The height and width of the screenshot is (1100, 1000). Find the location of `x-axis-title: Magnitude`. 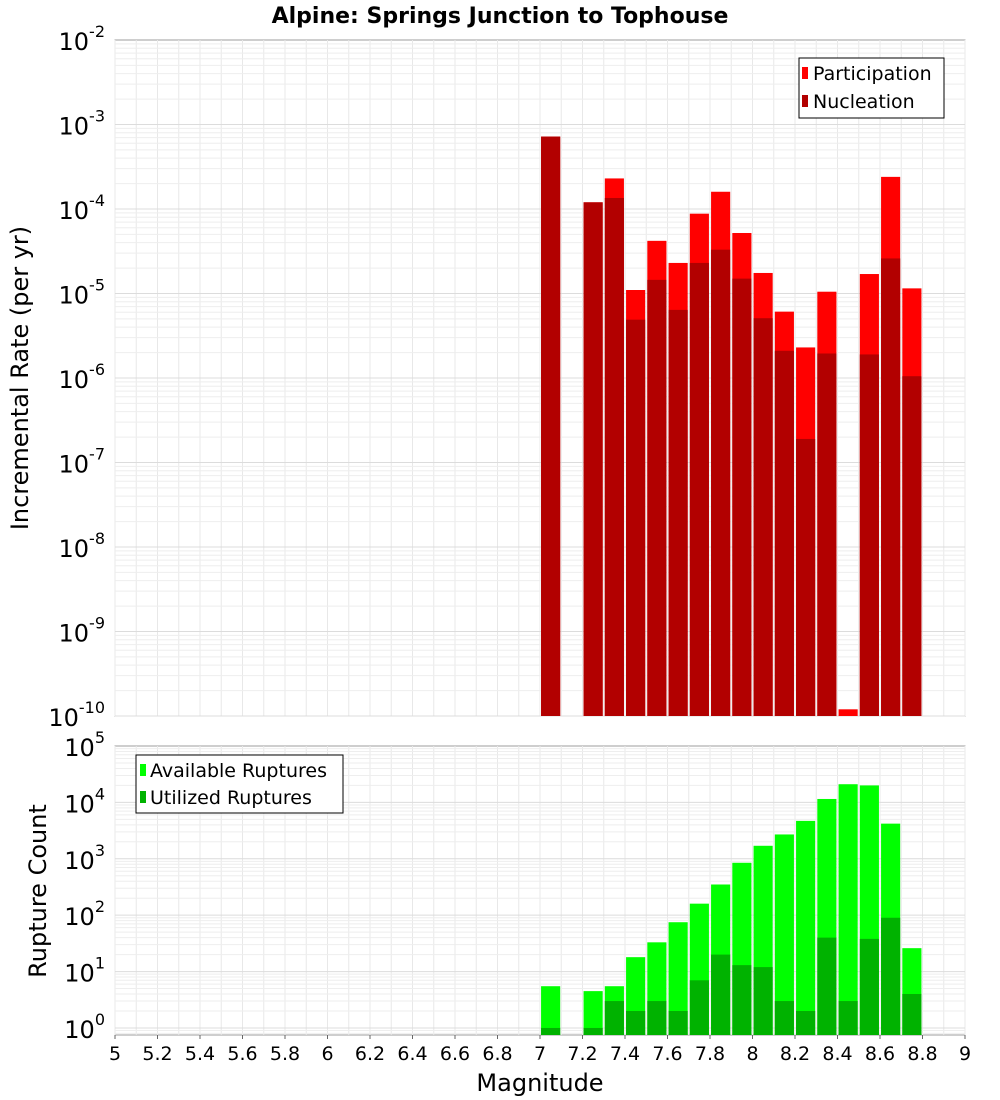

x-axis-title: Magnitude is located at coordinates (539, 1083).